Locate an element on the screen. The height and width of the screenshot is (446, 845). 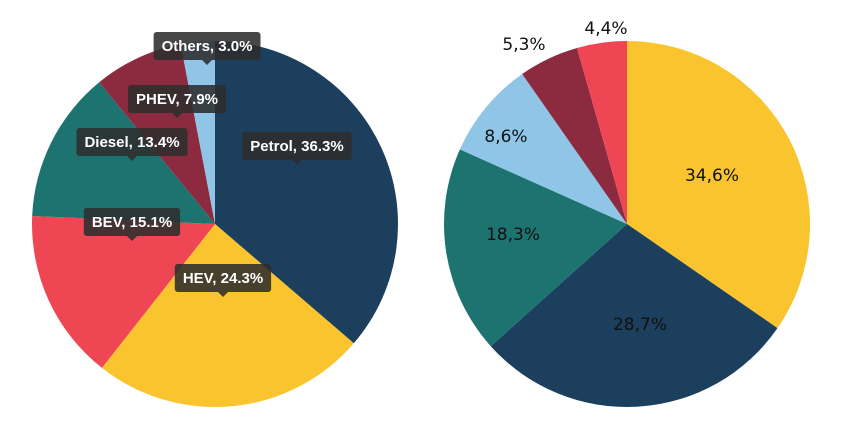
pie-slice-petrol is located at coordinates (307, 192).